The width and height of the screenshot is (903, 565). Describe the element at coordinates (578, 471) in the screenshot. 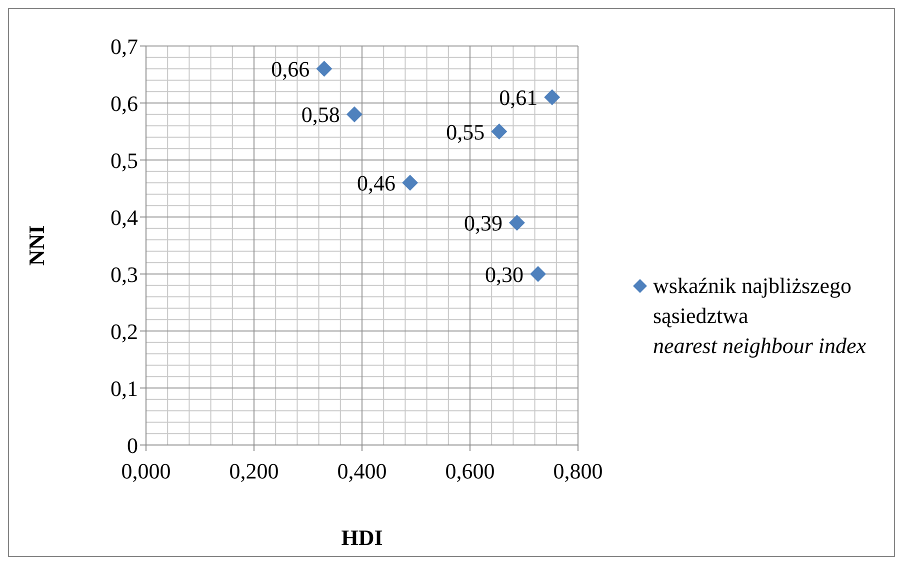

I see `x-tick-label: 0,800` at that location.